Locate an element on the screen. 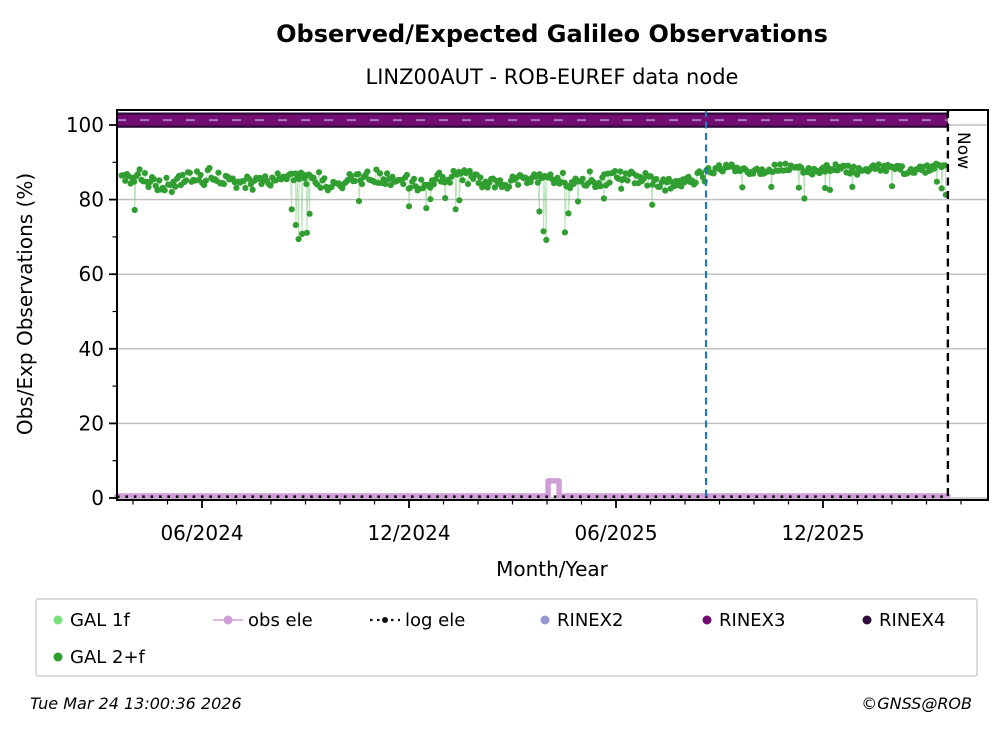 The width and height of the screenshot is (1008, 734). legend-label-rinex3: RINEX3 is located at coordinates (752, 620).